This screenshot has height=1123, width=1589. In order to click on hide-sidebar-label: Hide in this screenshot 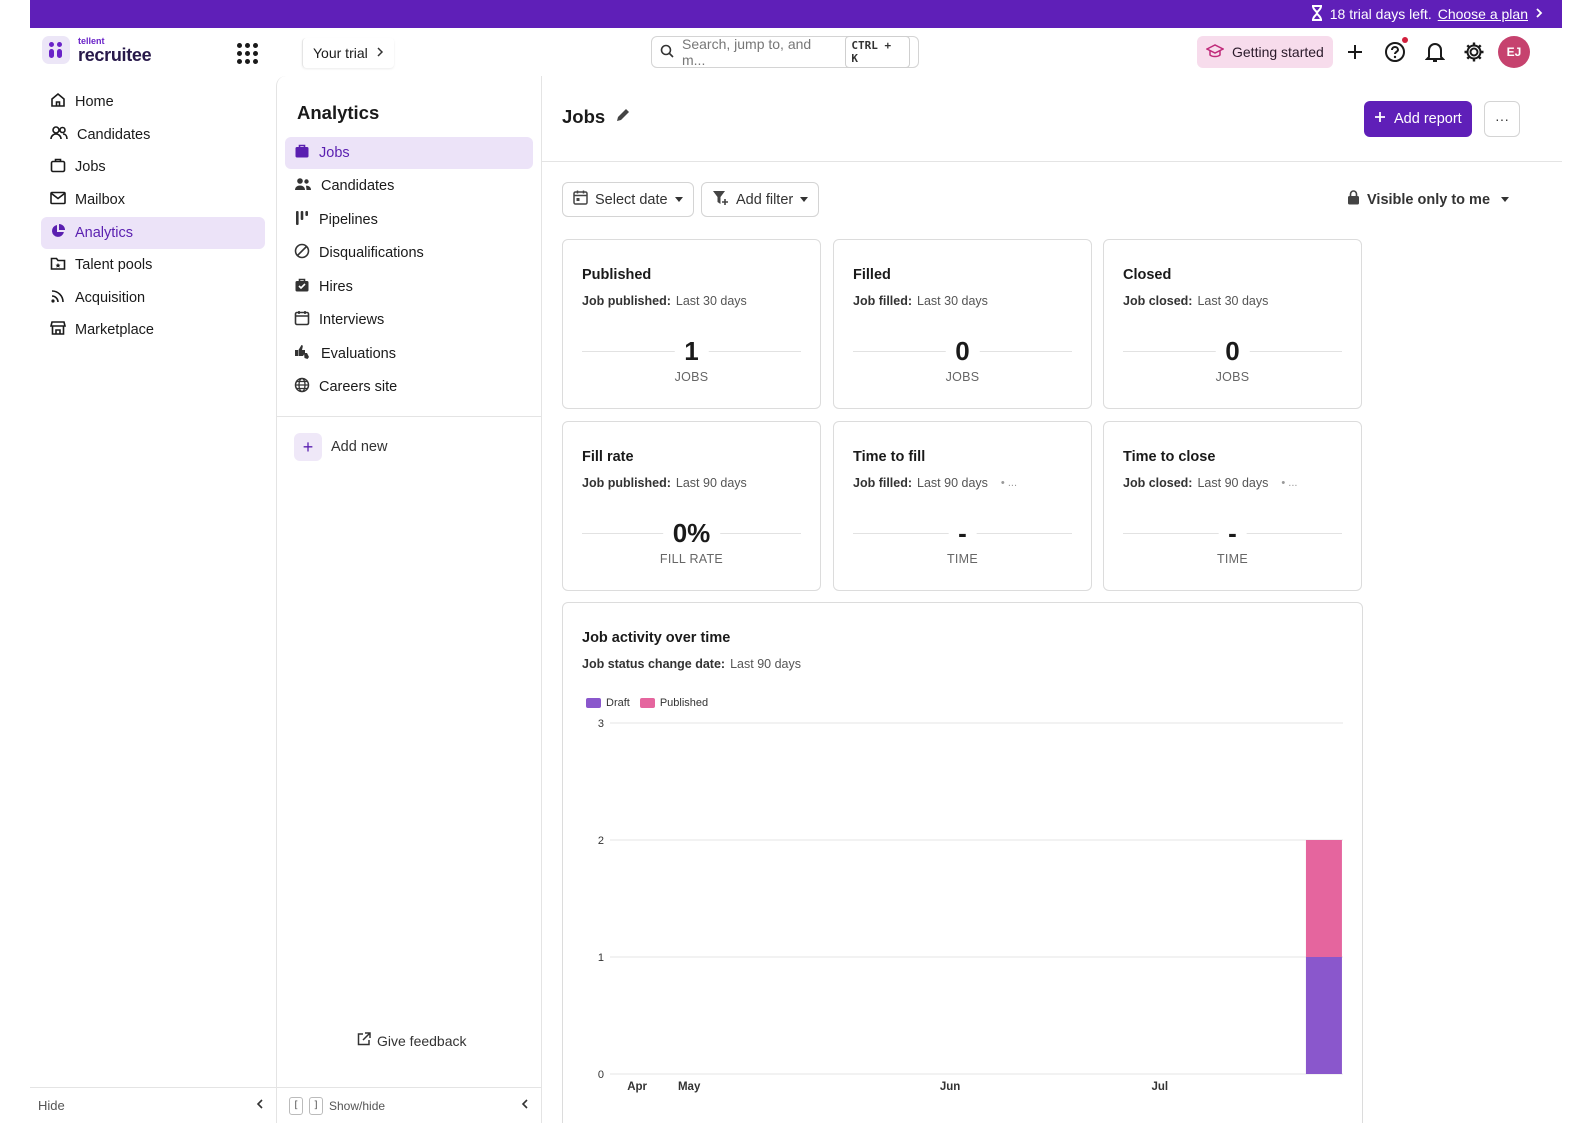, I will do `click(51, 1105)`.